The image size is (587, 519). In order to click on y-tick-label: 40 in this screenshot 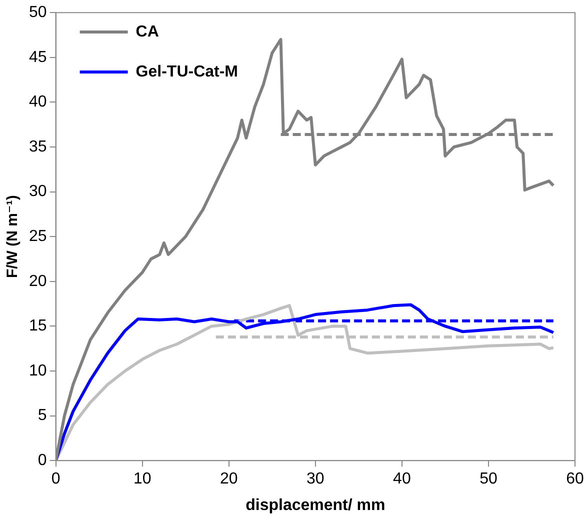, I will do `click(38, 102)`.